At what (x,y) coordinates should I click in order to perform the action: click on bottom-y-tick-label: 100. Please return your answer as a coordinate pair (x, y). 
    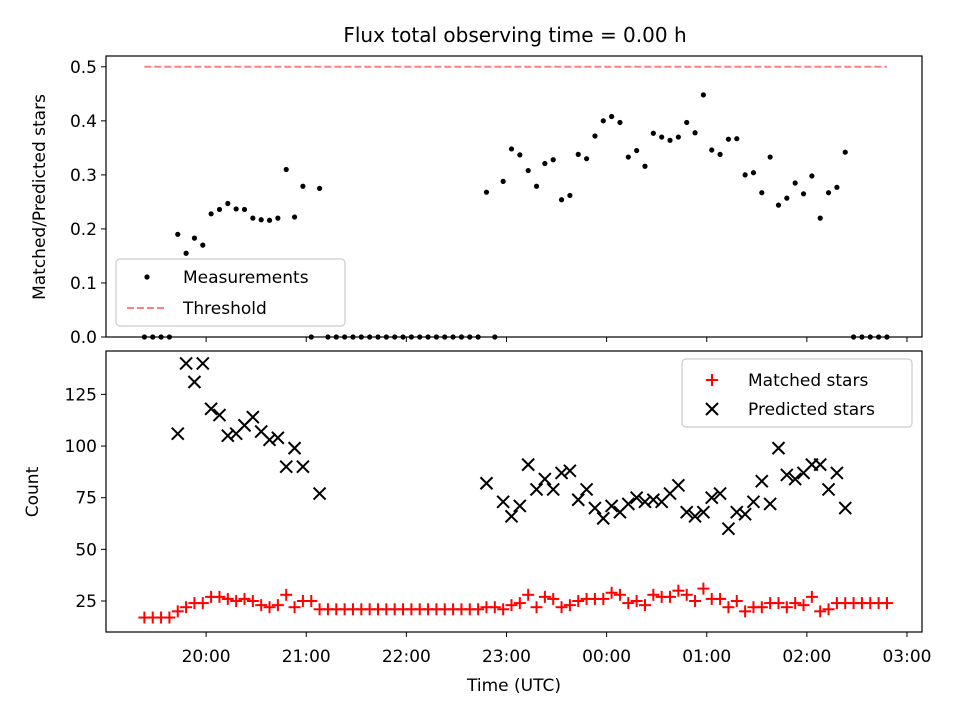
    Looking at the image, I should click on (81, 447).